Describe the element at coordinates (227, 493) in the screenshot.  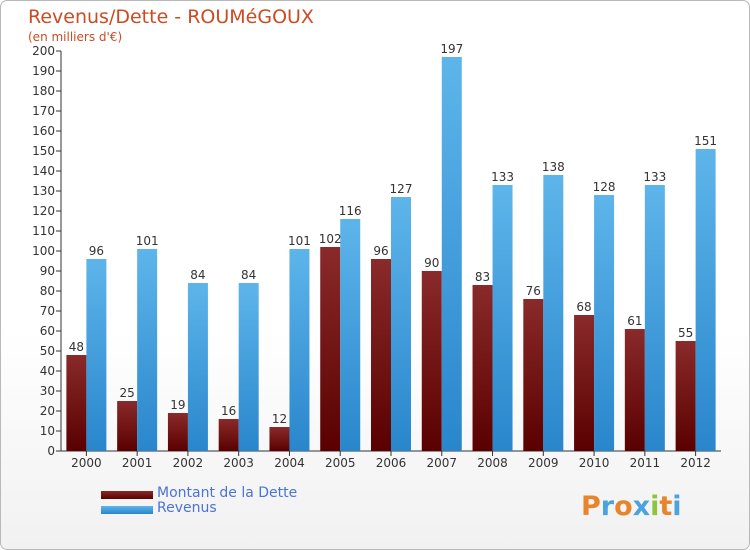
I see `legend-label-dette: Montant de la Dette` at that location.